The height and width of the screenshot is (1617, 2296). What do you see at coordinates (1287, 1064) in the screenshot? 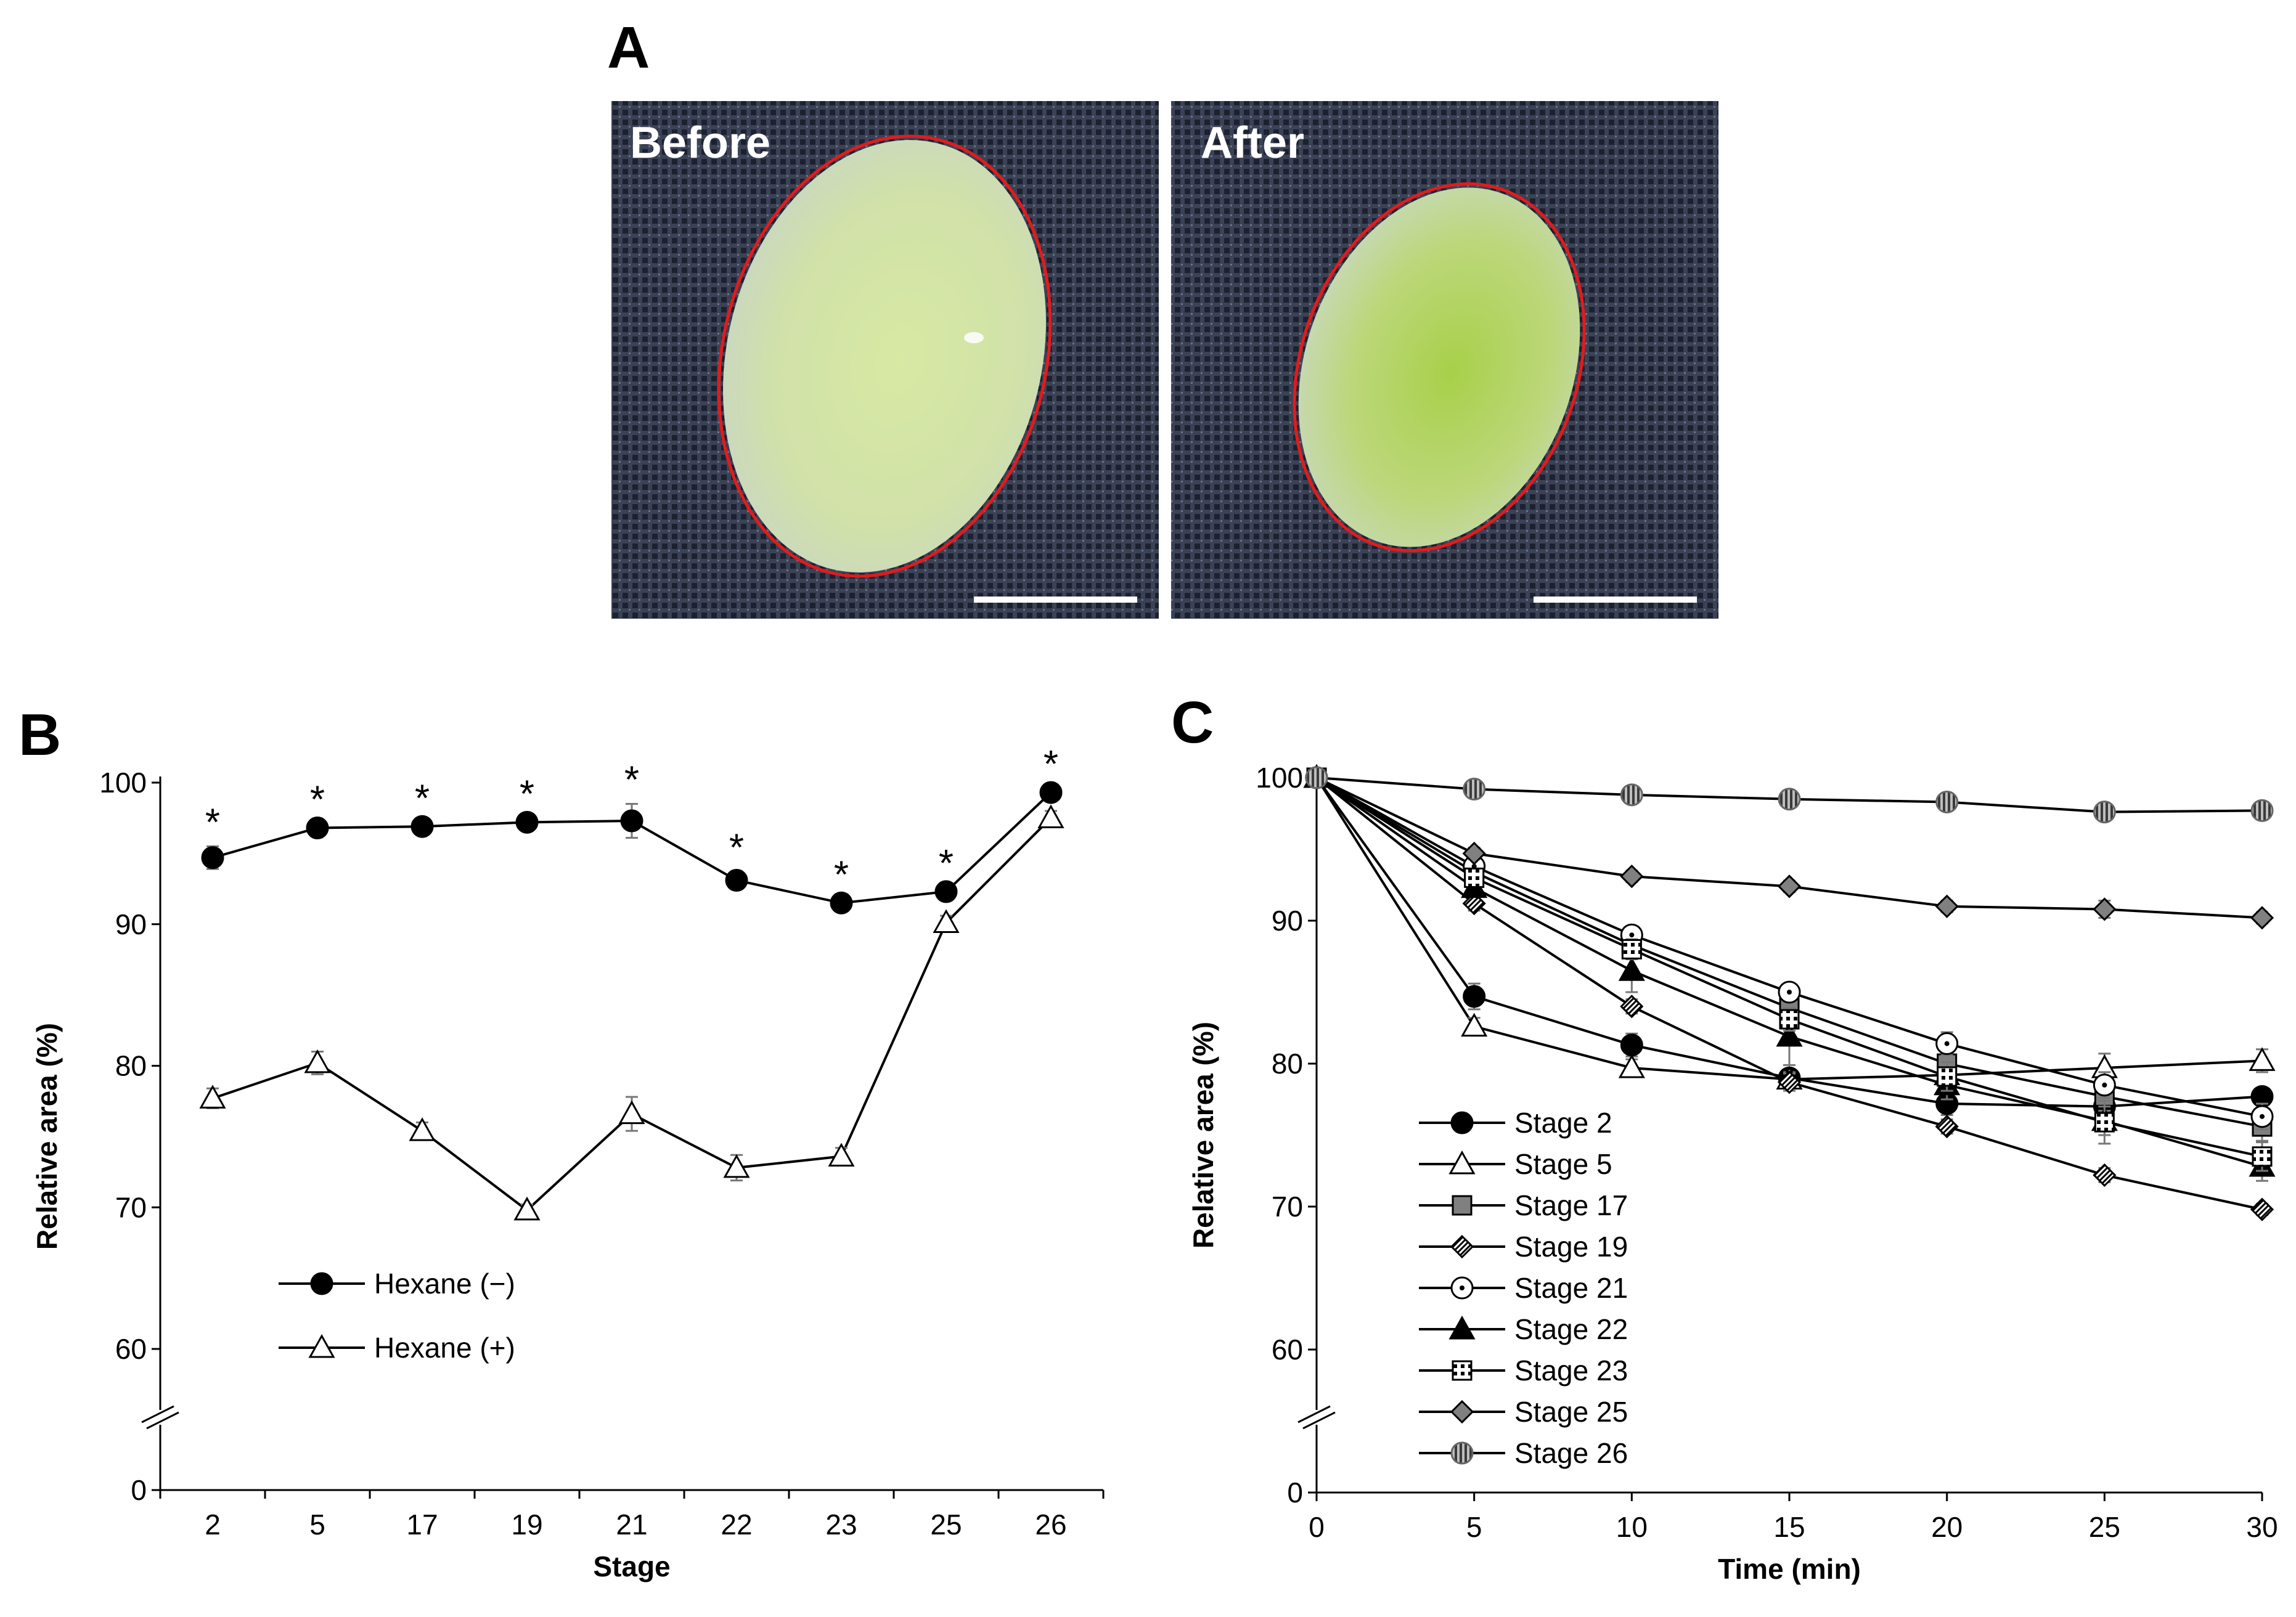
I see `chart-c-y-tick-label-80: 80` at bounding box center [1287, 1064].